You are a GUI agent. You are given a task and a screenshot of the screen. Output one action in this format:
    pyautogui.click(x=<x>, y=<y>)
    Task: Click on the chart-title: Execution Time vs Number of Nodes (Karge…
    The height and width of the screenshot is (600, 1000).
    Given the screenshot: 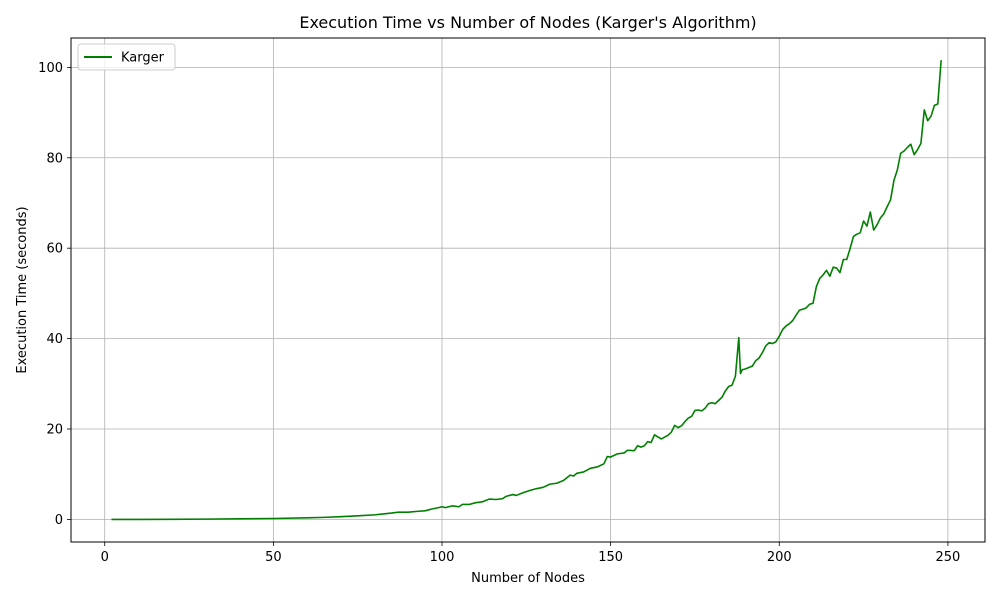 What is the action you would take?
    pyautogui.click(x=527, y=22)
    